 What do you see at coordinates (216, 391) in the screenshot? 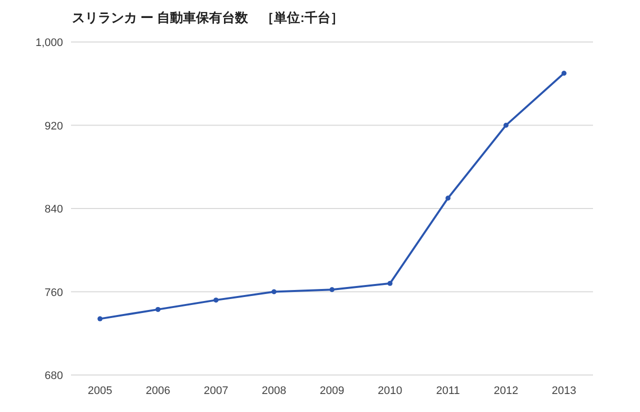
I see `x-tick-label: 2007` at bounding box center [216, 391].